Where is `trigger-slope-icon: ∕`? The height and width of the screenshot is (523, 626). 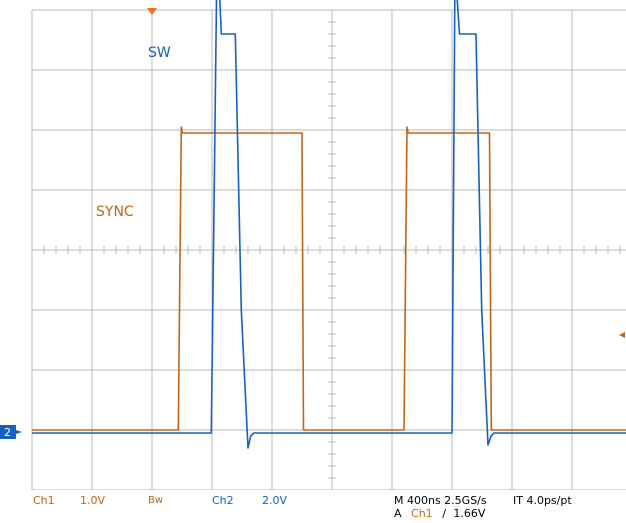
trigger-slope-icon: ∕ is located at coordinates (444, 513).